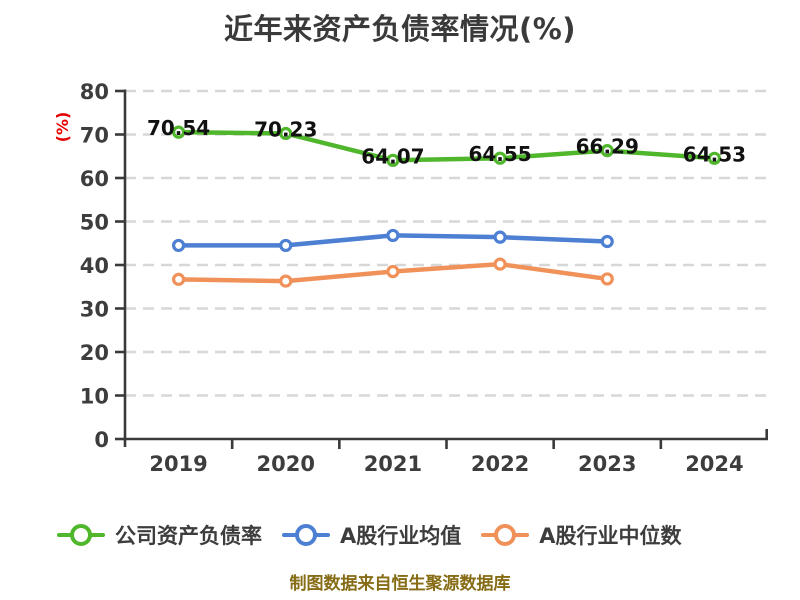  What do you see at coordinates (94, 397) in the screenshot?
I see `y-tick-label: 10` at bounding box center [94, 397].